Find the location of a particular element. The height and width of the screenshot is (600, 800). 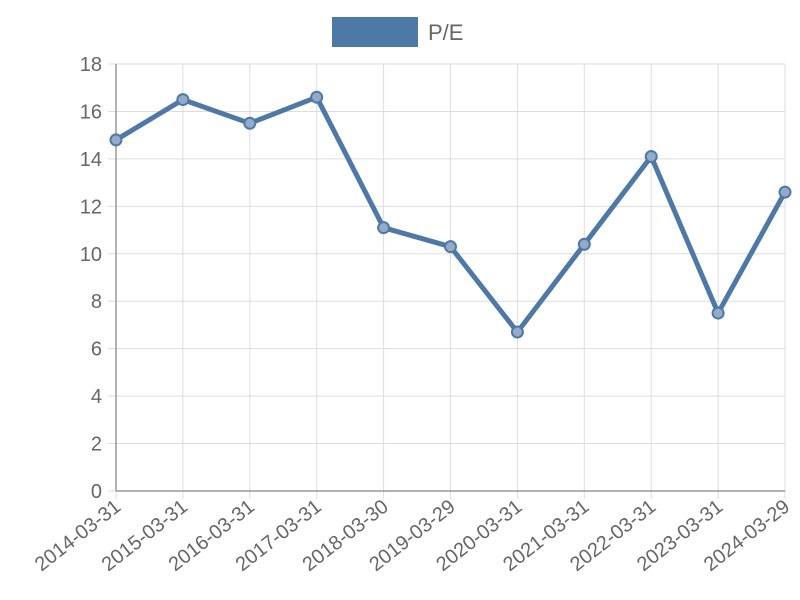

legend-label-pe: P/E is located at coordinates (445, 32).